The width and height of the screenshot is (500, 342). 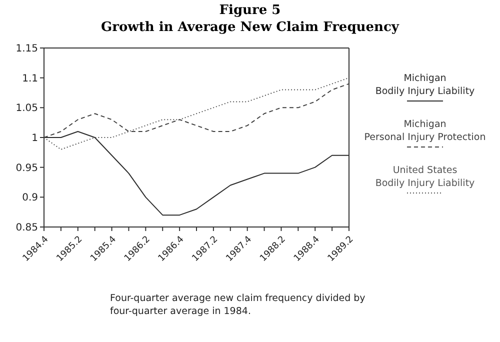 What do you see at coordinates (238, 305) in the screenshot?
I see `text: Four-quarter average new claim frequency divided by four-quarter average in 1984.` at bounding box center [238, 305].